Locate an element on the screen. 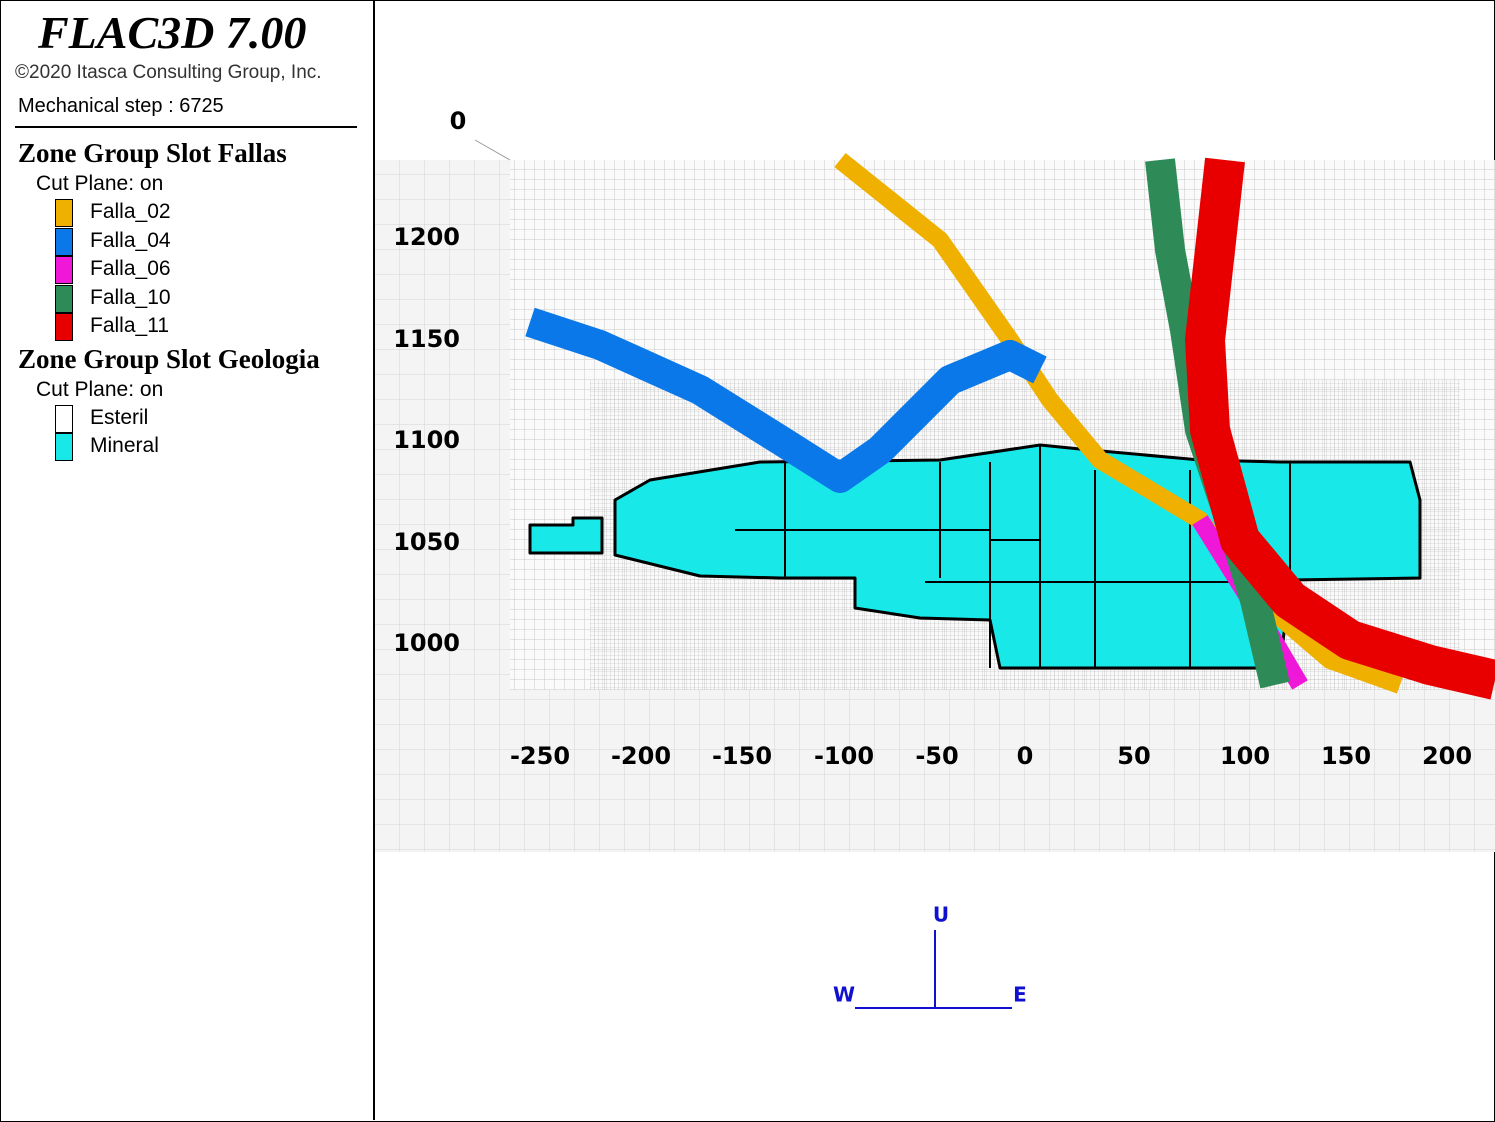  legend-label: Falla_11 is located at coordinates (129, 325).